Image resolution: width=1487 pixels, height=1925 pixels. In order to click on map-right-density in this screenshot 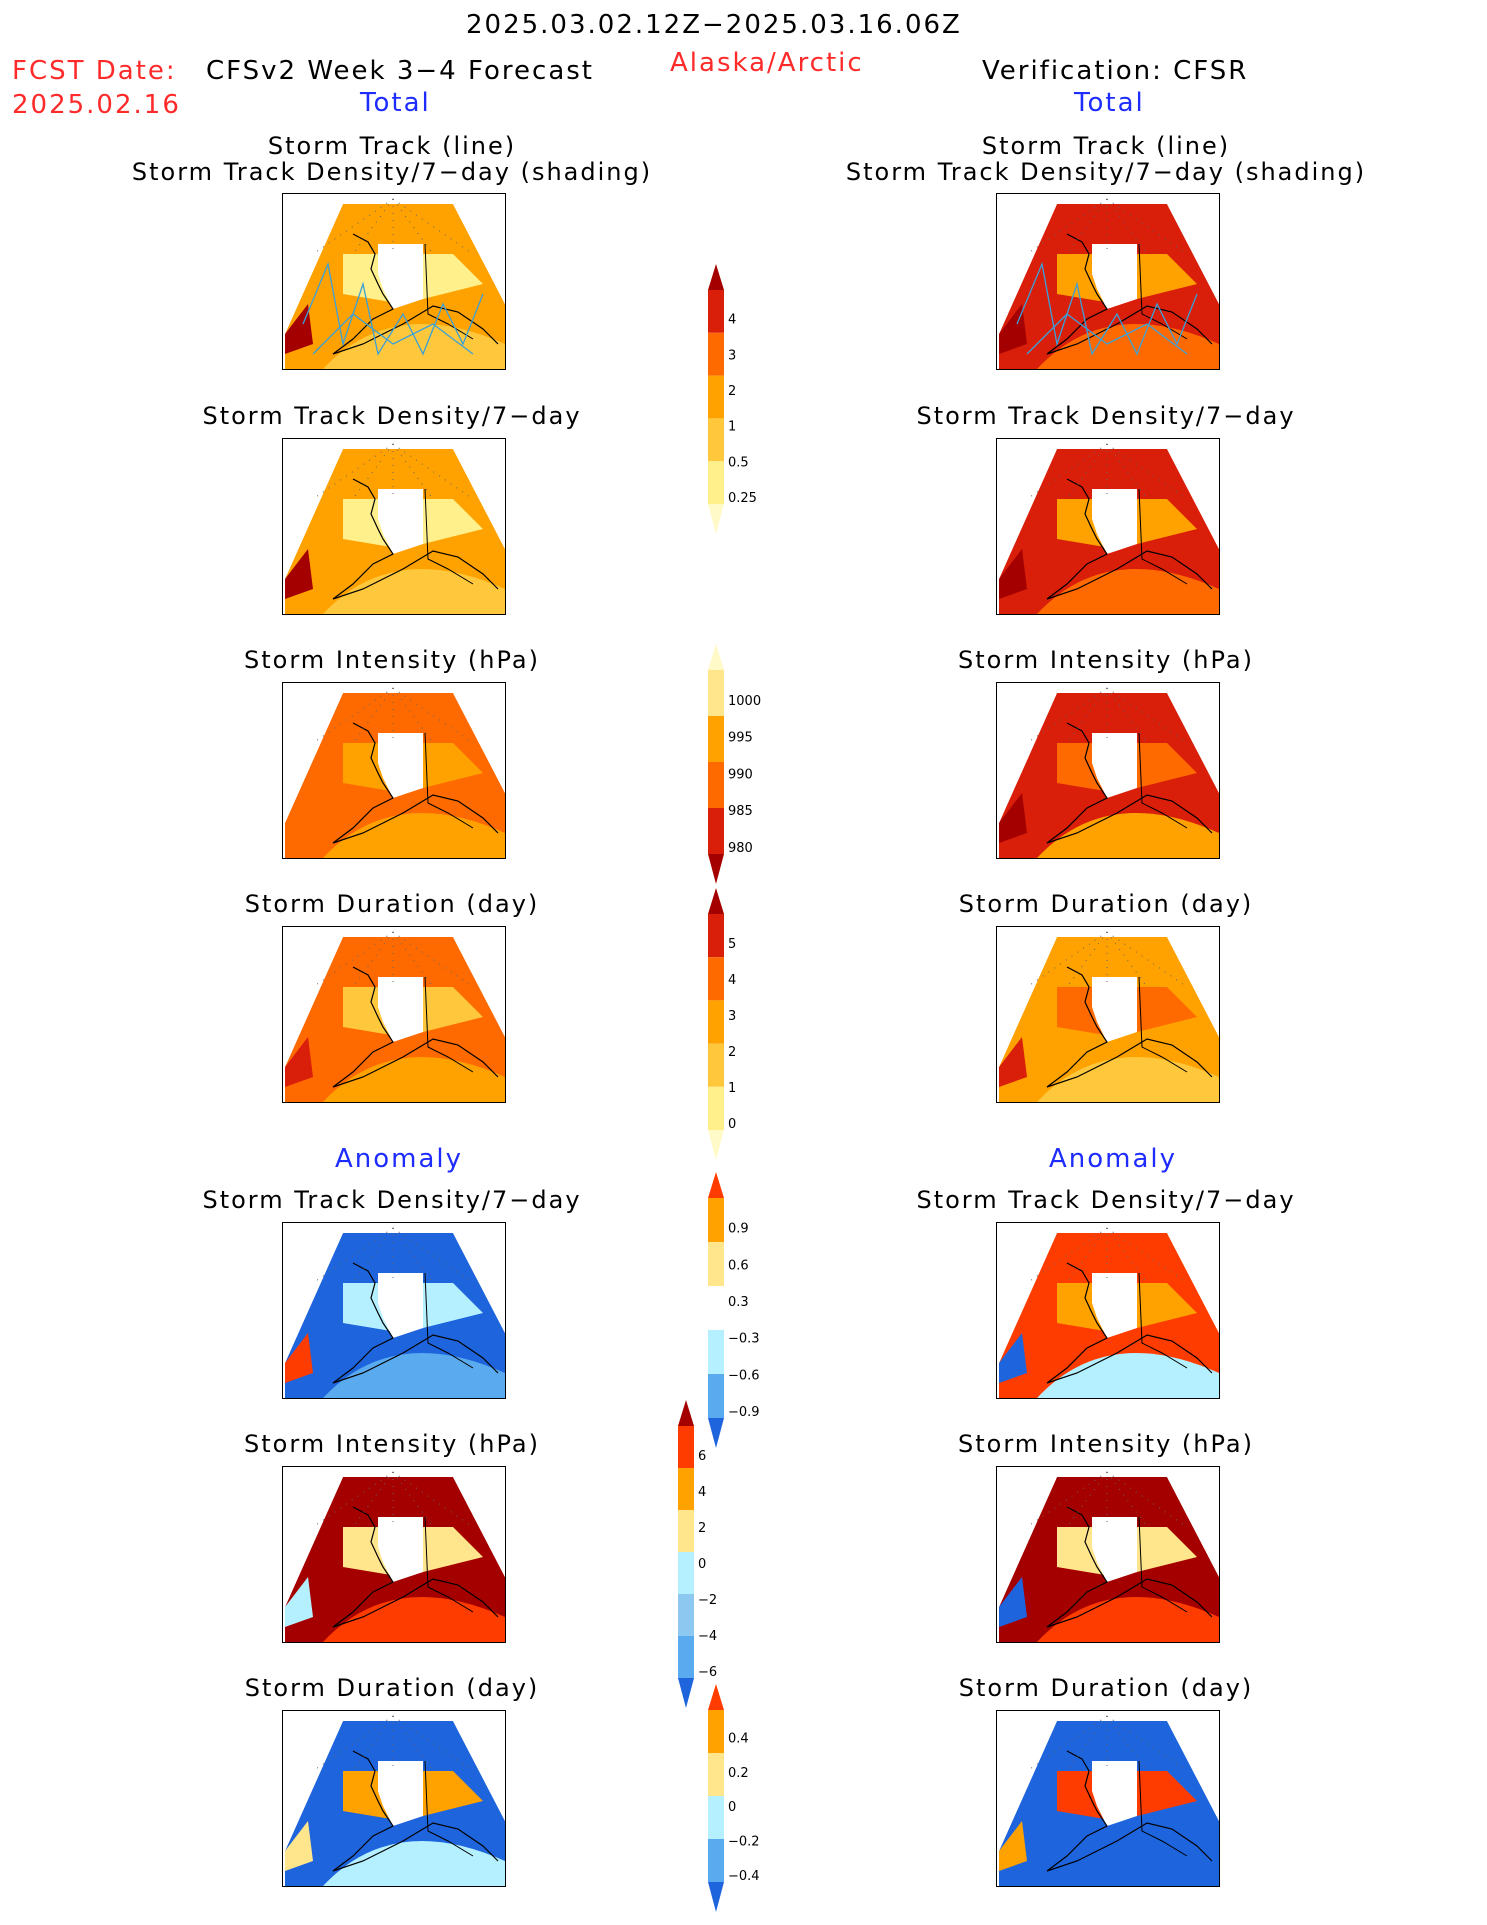, I will do `click(1108, 526)`.